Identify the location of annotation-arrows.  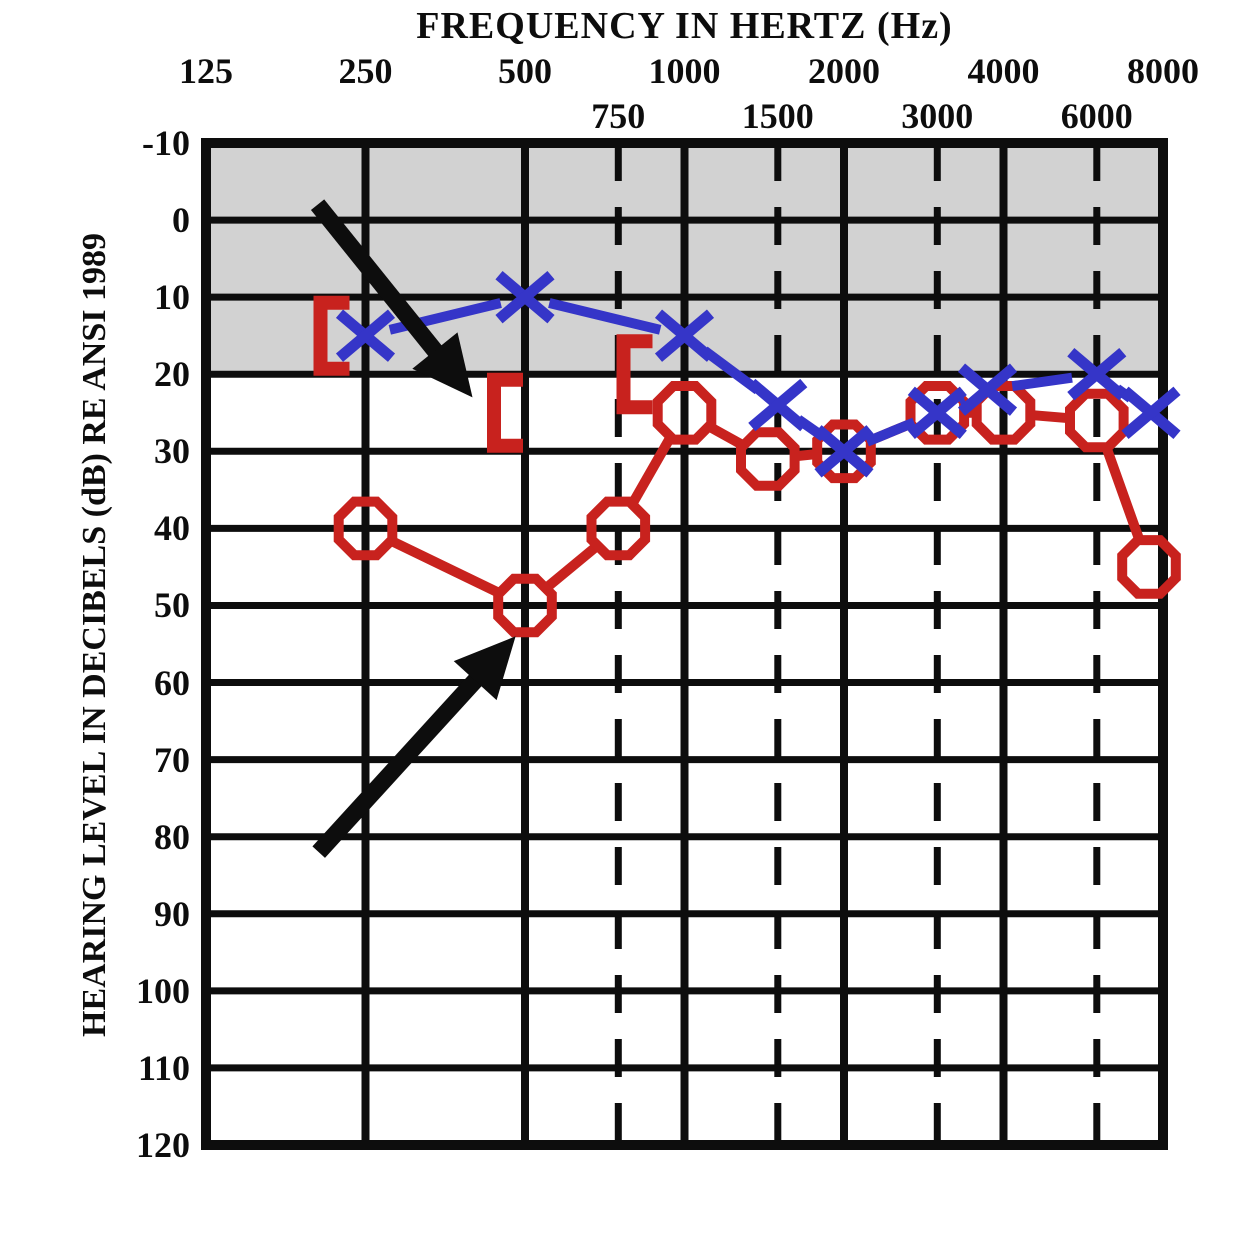
(413, 528).